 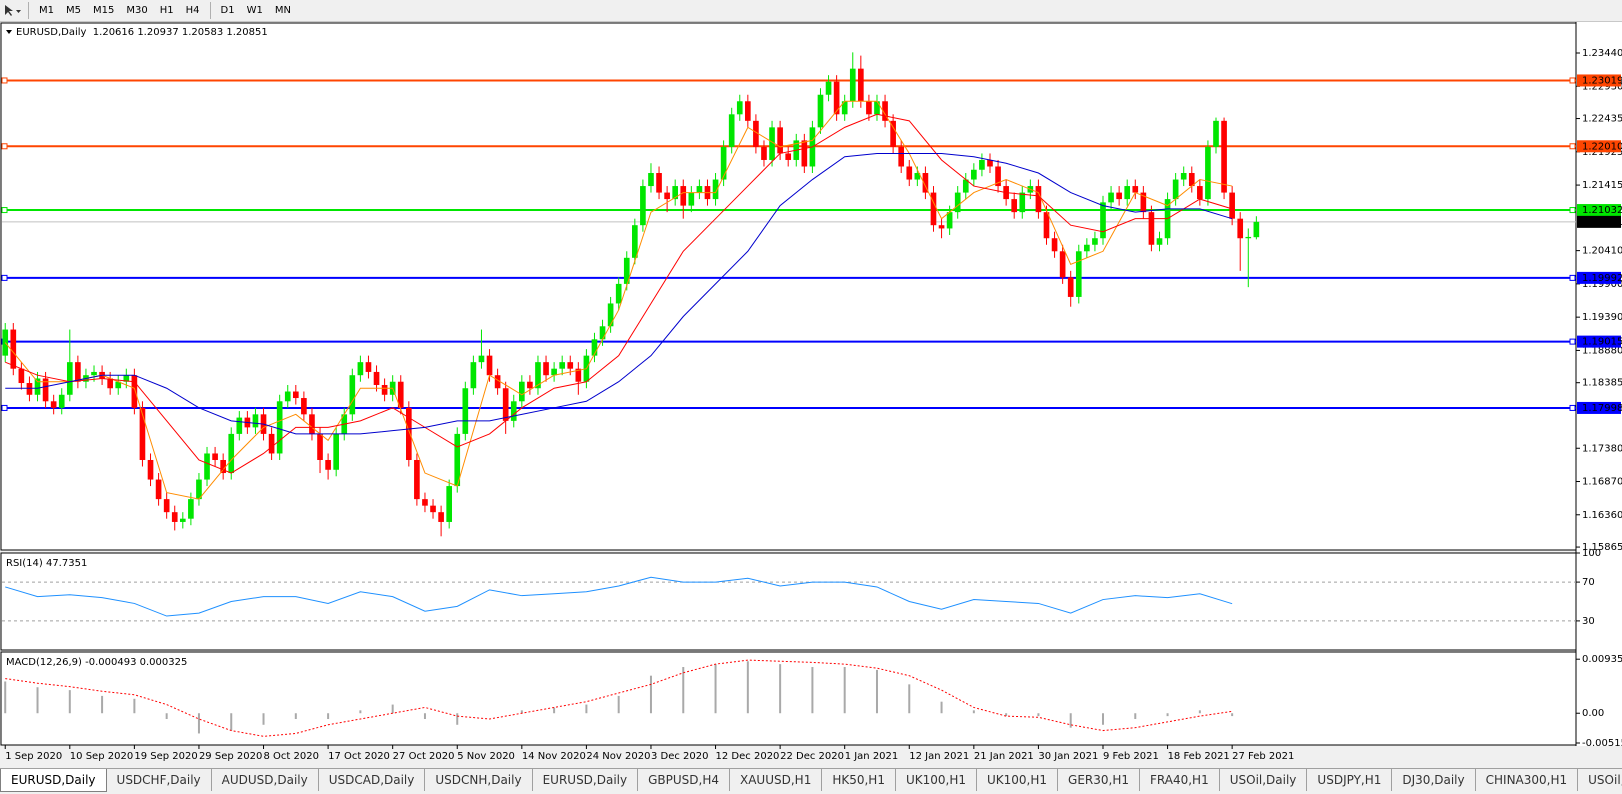 I want to click on timeframe-button: M30, so click(x=137, y=10).